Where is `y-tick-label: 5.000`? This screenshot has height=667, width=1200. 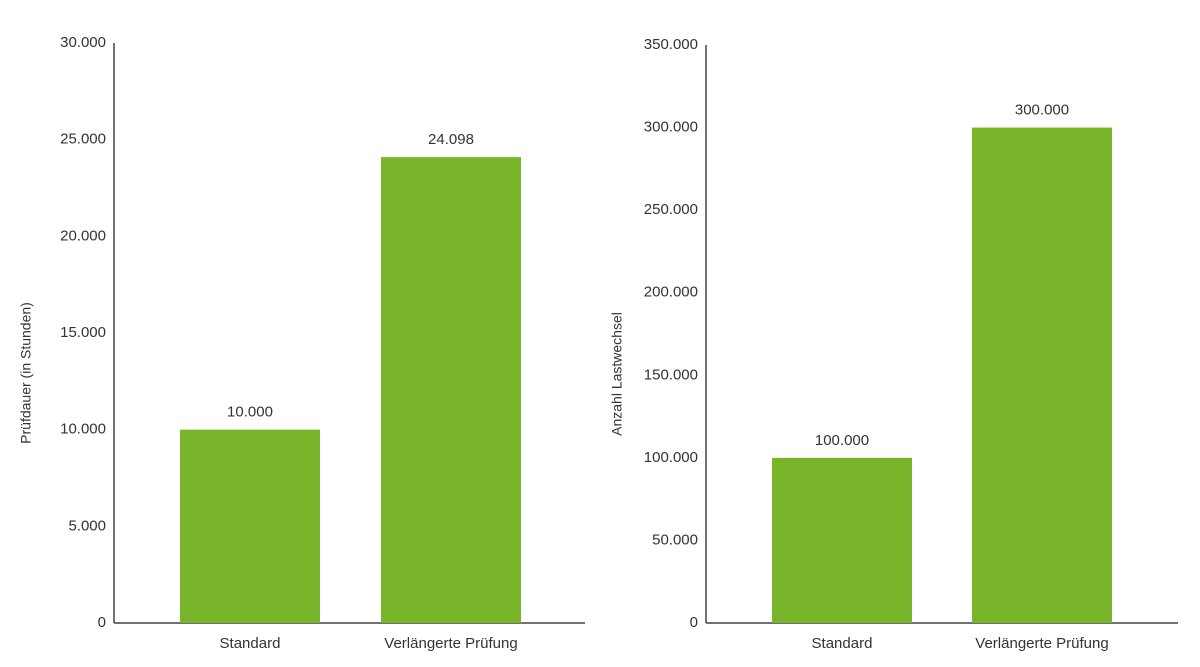
y-tick-label: 5.000 is located at coordinates (87, 525).